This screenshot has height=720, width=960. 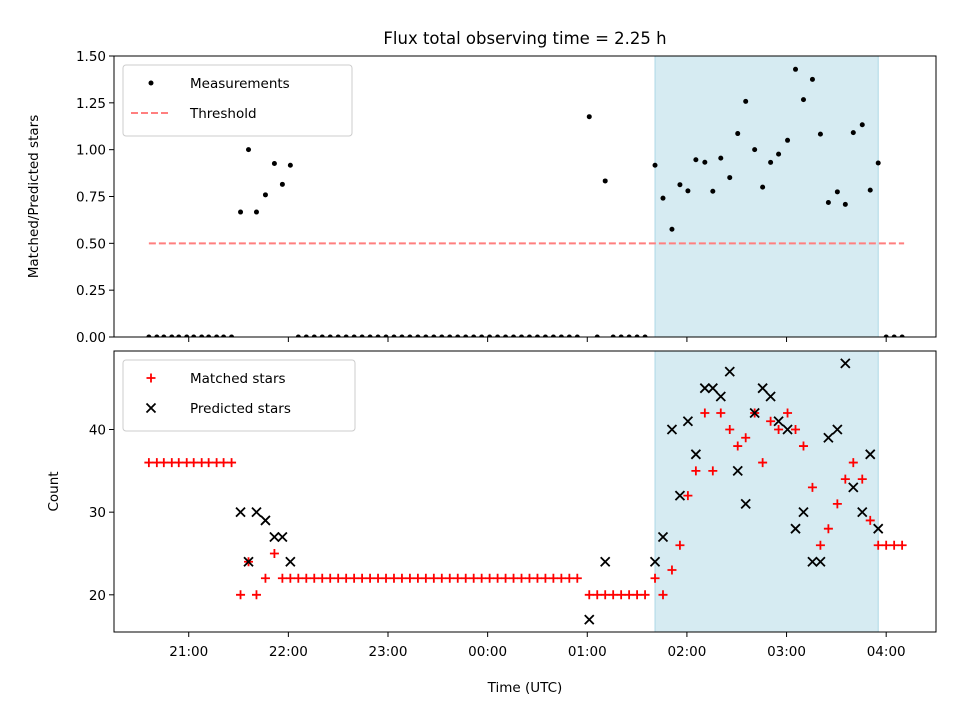 What do you see at coordinates (97, 431) in the screenshot?
I see `y-tick-label: 40` at bounding box center [97, 431].